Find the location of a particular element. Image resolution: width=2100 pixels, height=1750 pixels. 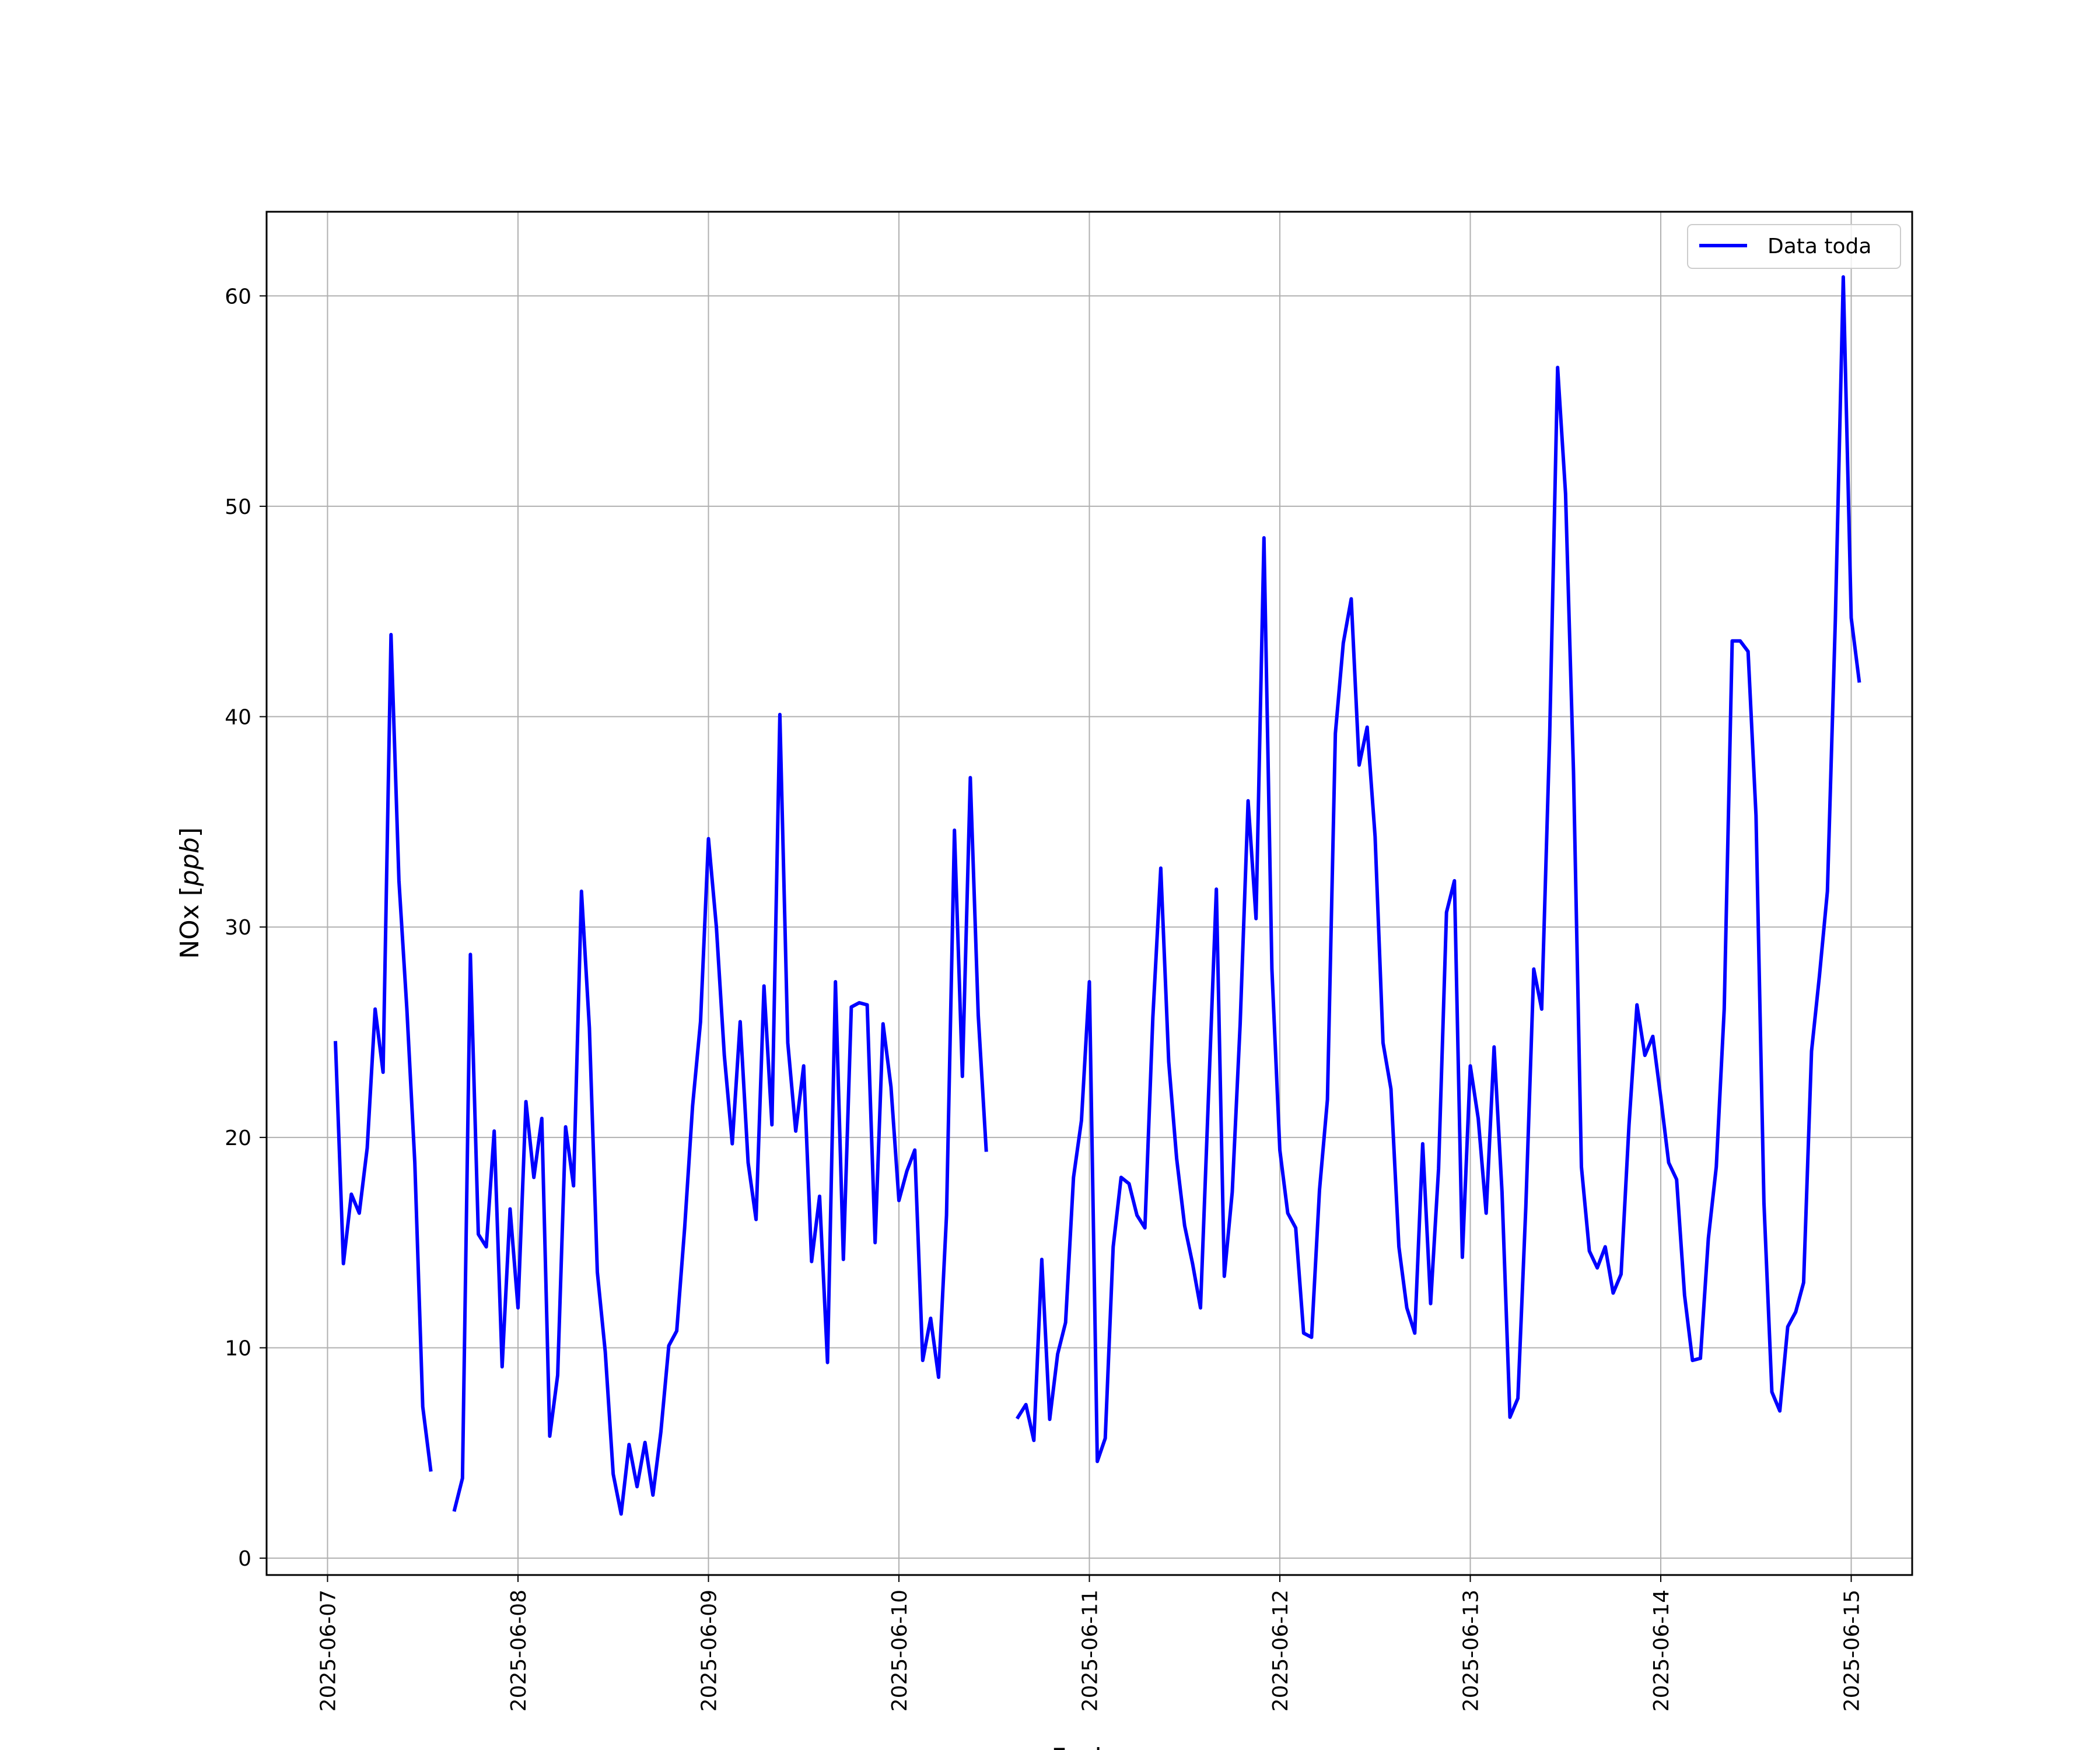

y-tick-label: 0 is located at coordinates (244, 1559).